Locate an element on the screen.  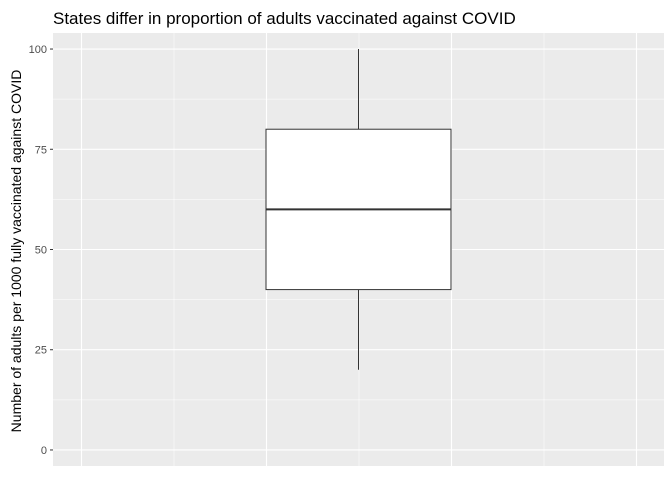
y-tick-label: 50 is located at coordinates (41, 251).